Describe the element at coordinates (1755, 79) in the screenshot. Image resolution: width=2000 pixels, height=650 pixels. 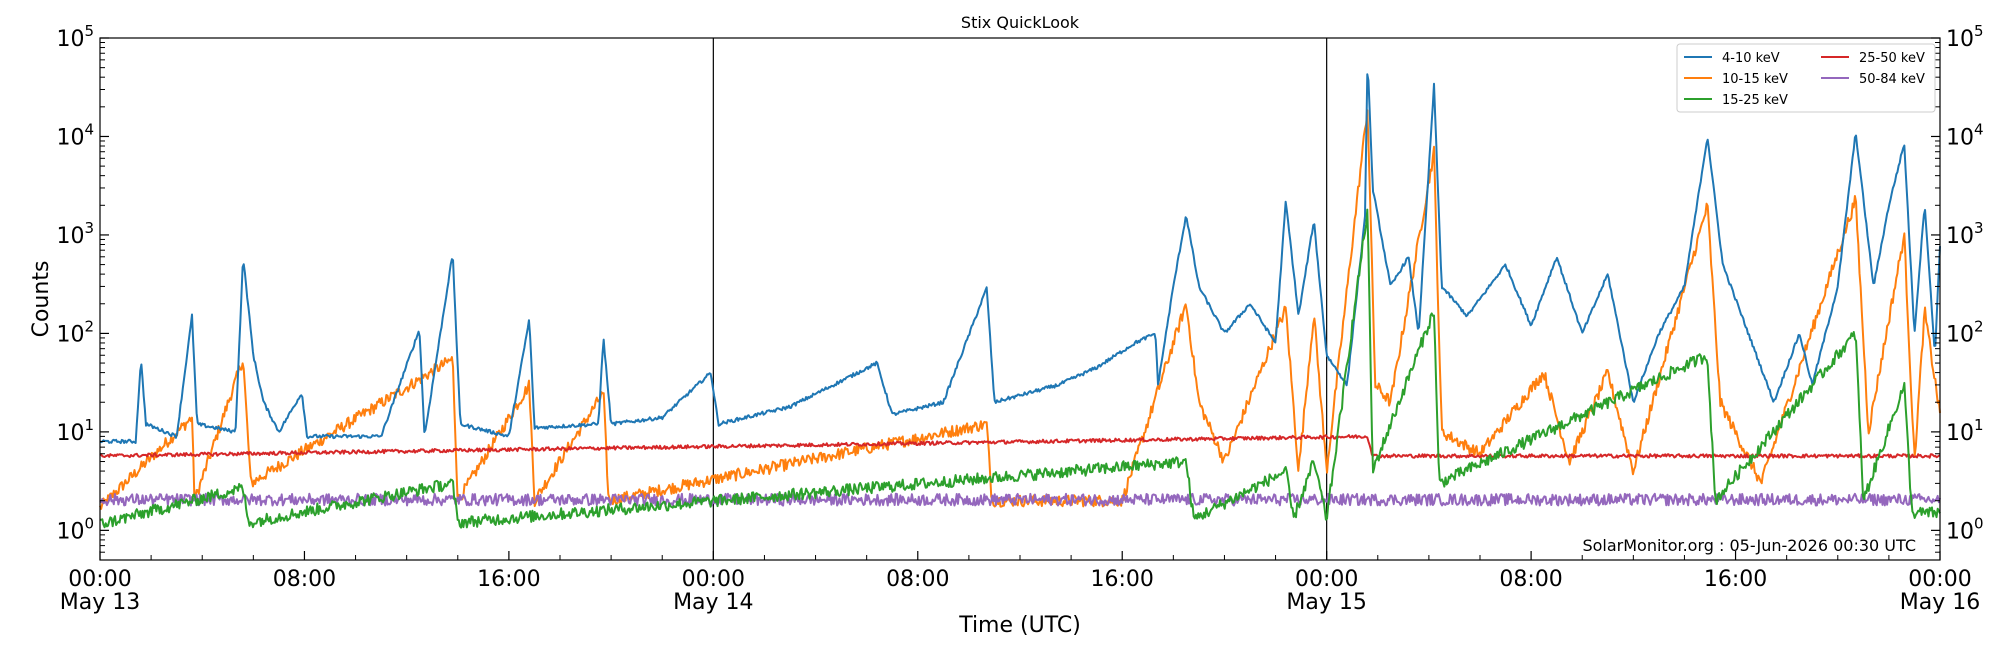
I see `legend-label: 10-15 keV` at that location.